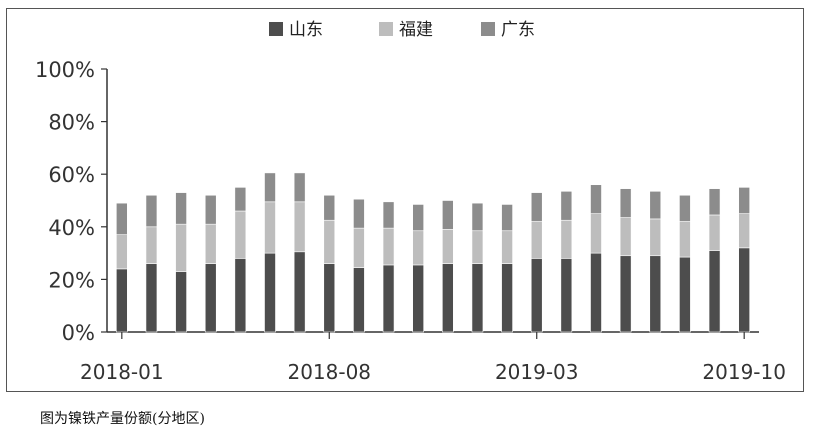 The height and width of the screenshot is (434, 813). I want to click on legend-label: 广东, so click(518, 30).